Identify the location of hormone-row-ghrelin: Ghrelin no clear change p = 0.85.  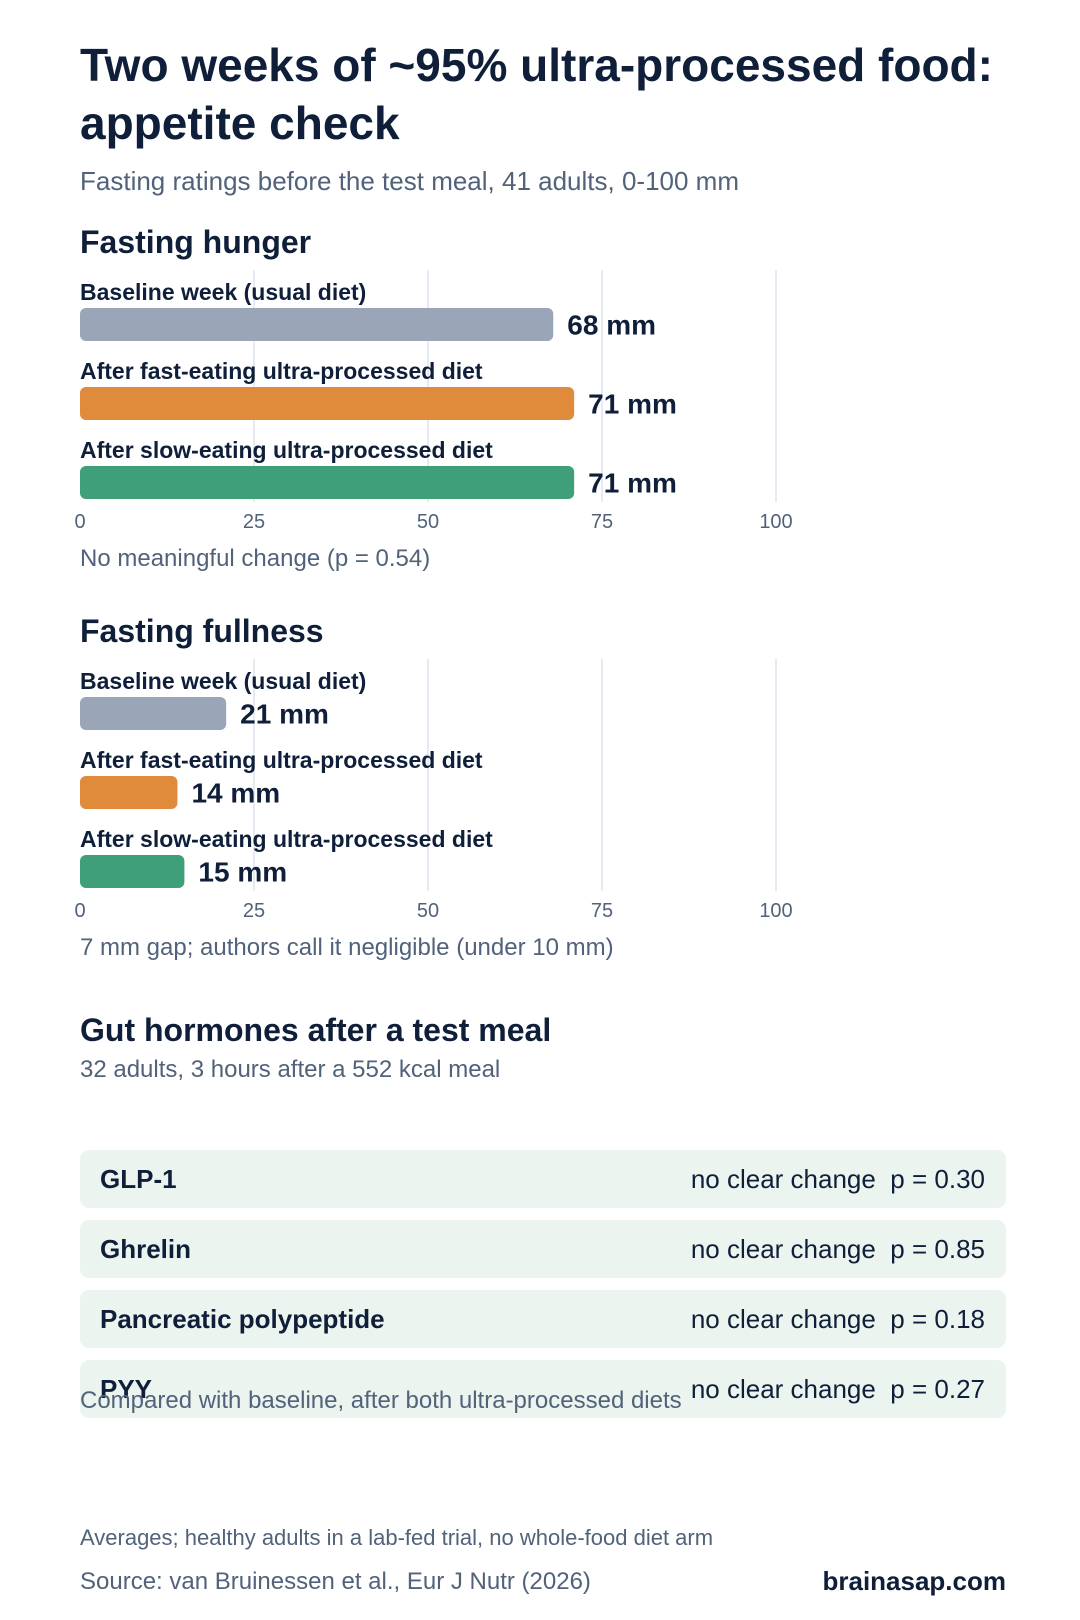
(543, 1249).